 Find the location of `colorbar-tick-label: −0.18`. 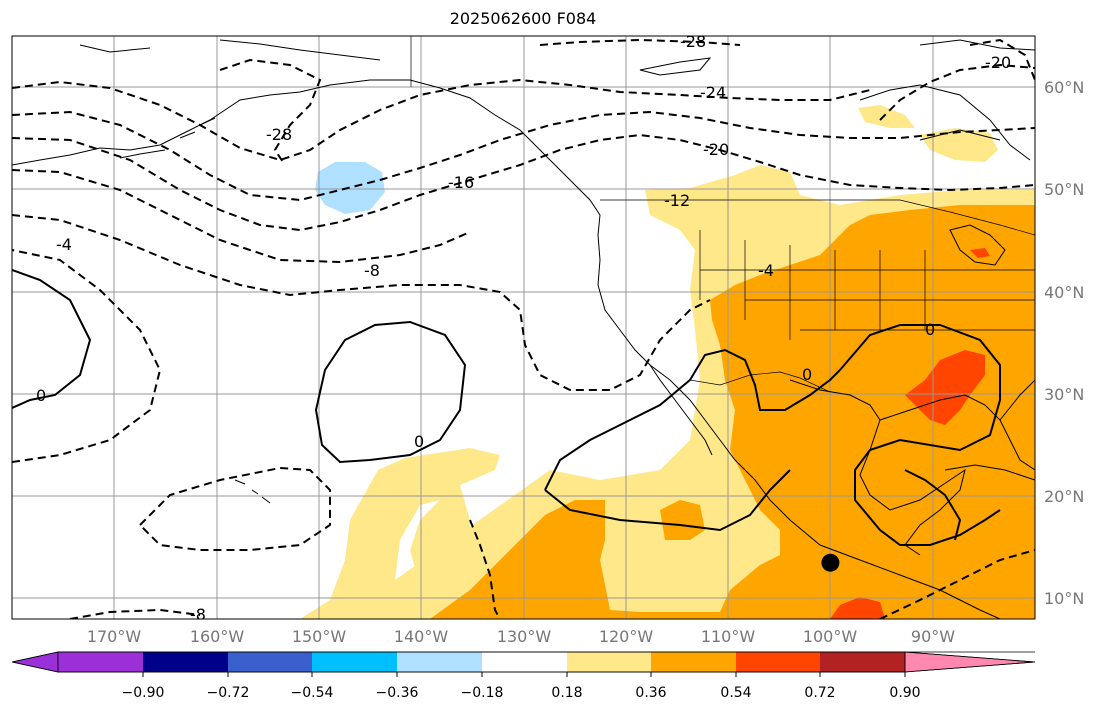

colorbar-tick-label: −0.18 is located at coordinates (482, 693).